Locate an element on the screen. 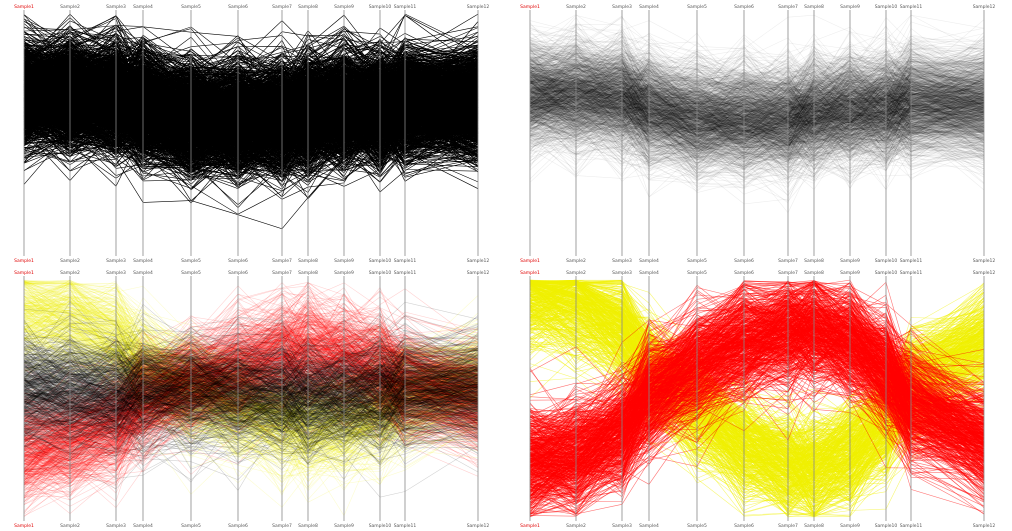  axis-label-top: Sample7 is located at coordinates (282, 7).